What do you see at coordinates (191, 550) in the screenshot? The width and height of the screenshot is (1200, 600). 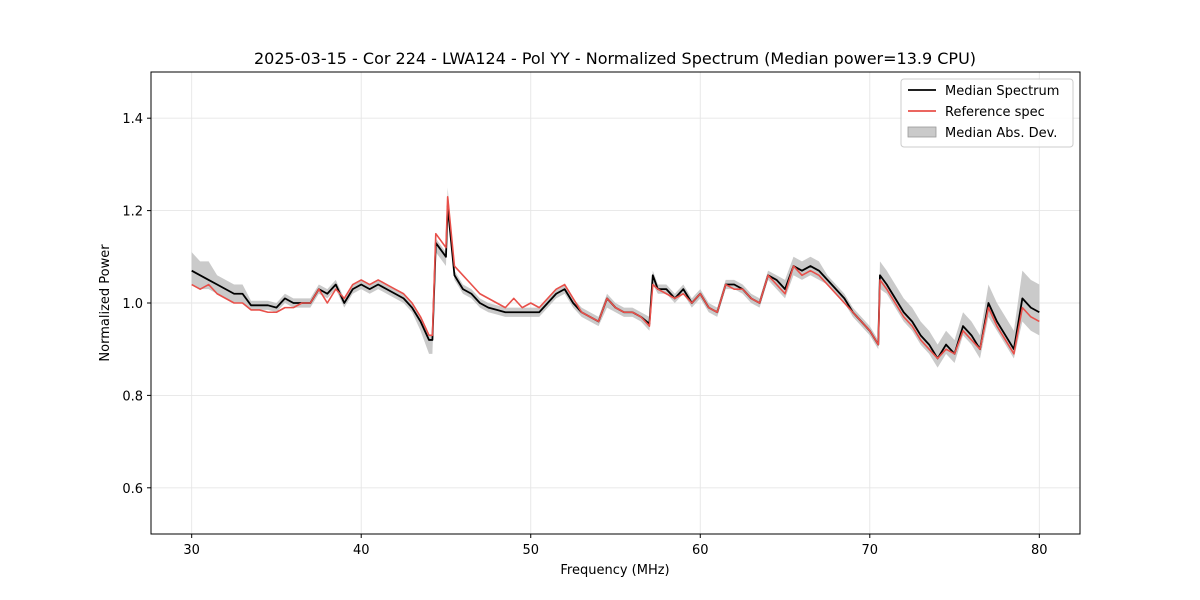 I see `x-tick-label: 30` at bounding box center [191, 550].